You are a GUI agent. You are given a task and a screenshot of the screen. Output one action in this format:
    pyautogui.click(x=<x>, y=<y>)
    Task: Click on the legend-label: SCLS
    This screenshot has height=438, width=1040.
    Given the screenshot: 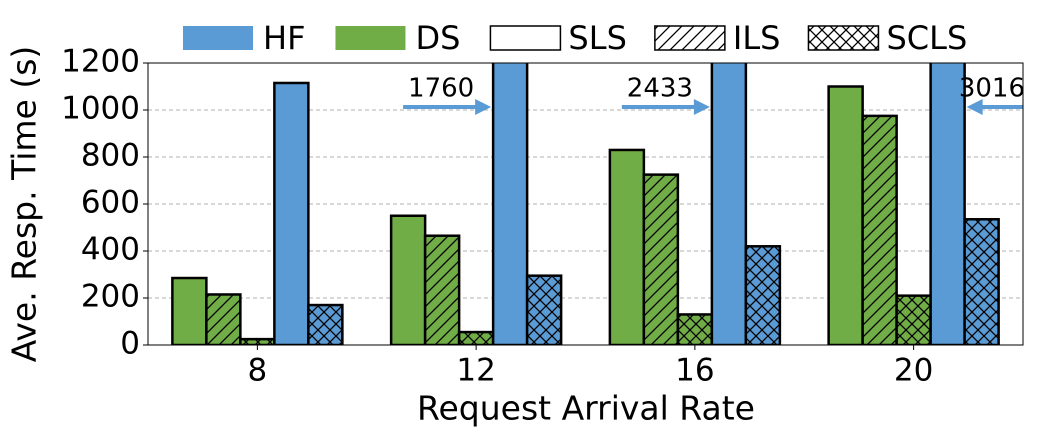 What is the action you would take?
    pyautogui.click(x=926, y=38)
    